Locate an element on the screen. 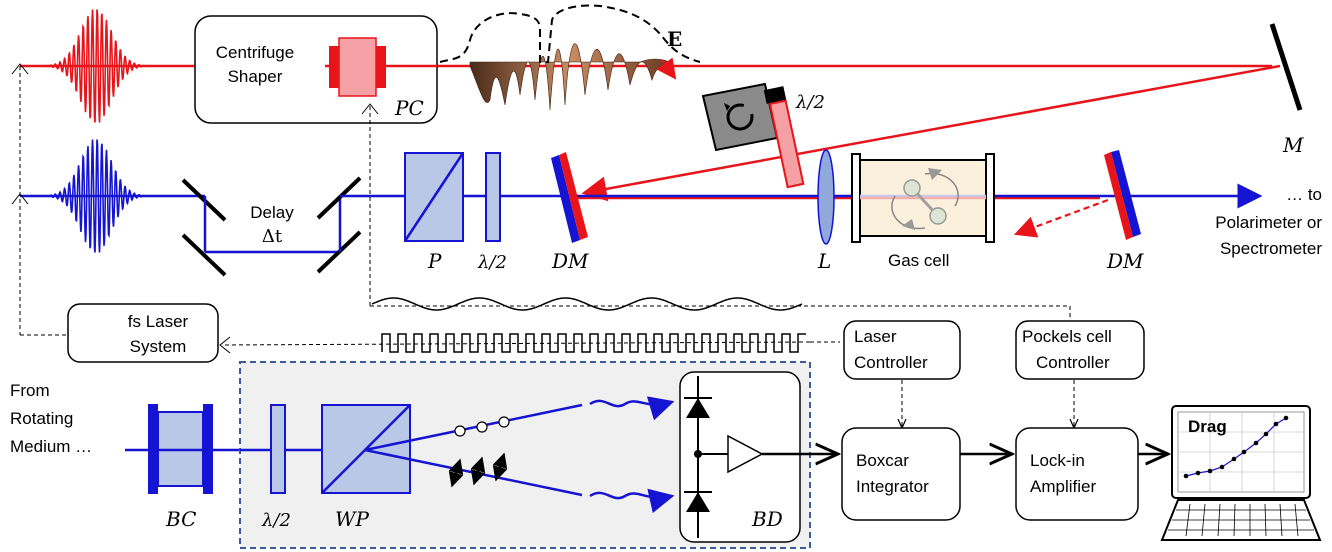 Image resolution: width=1332 pixels, height=552 pixels. fs-laser-system-box is located at coordinates (143, 333).